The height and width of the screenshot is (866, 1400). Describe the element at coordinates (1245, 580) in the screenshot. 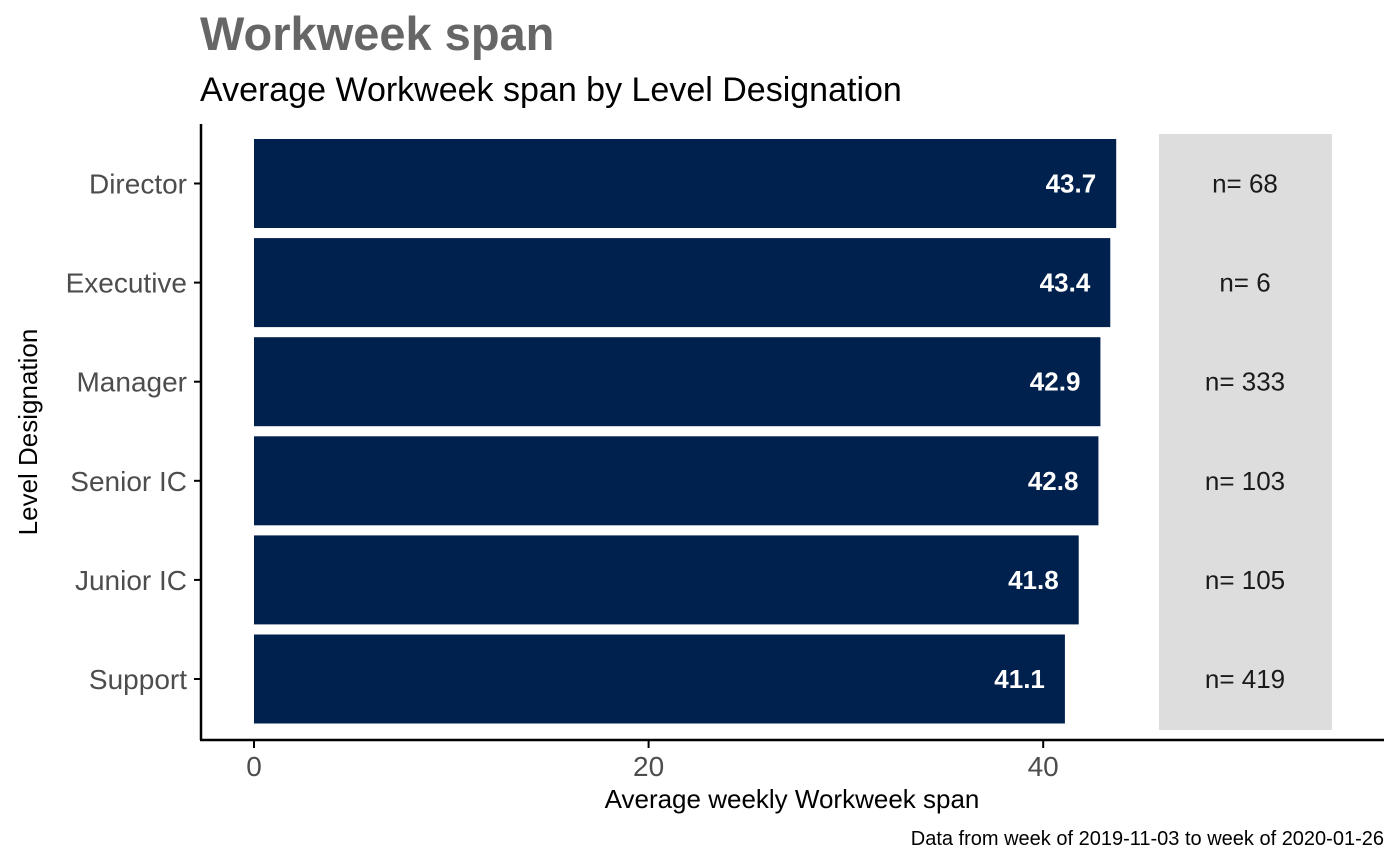

I see `count-label: n= 105` at that location.